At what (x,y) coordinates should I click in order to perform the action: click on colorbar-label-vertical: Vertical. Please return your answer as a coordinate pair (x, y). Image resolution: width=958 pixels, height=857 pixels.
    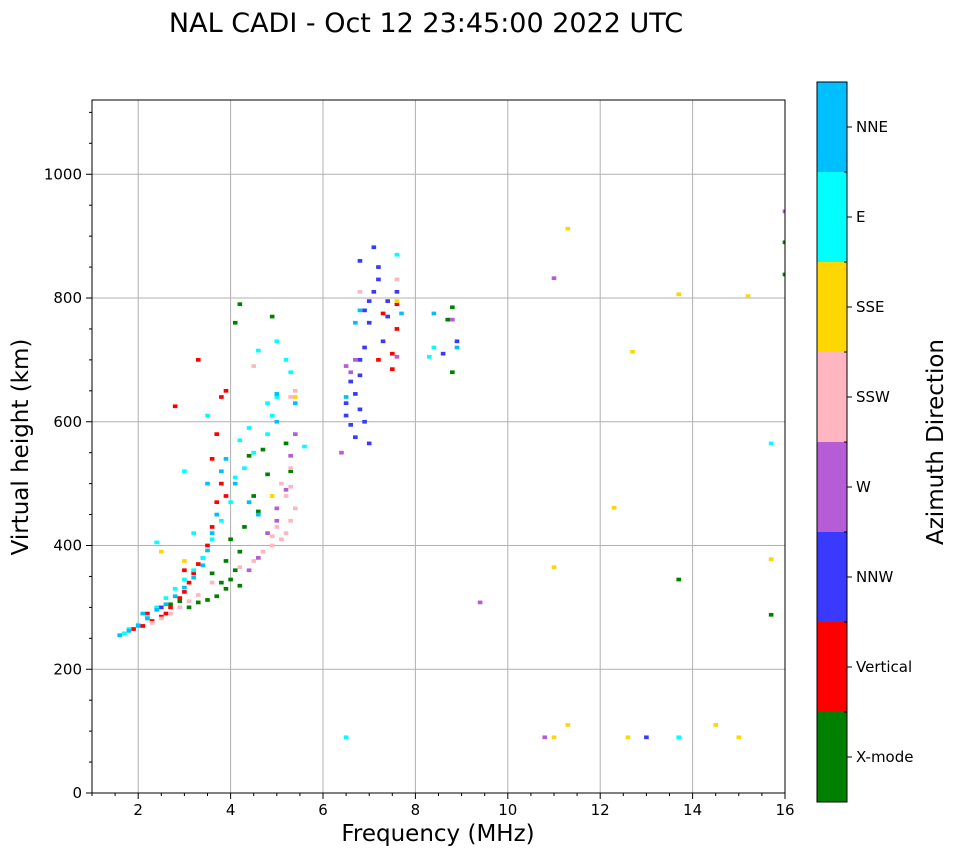
    Looking at the image, I should click on (884, 667).